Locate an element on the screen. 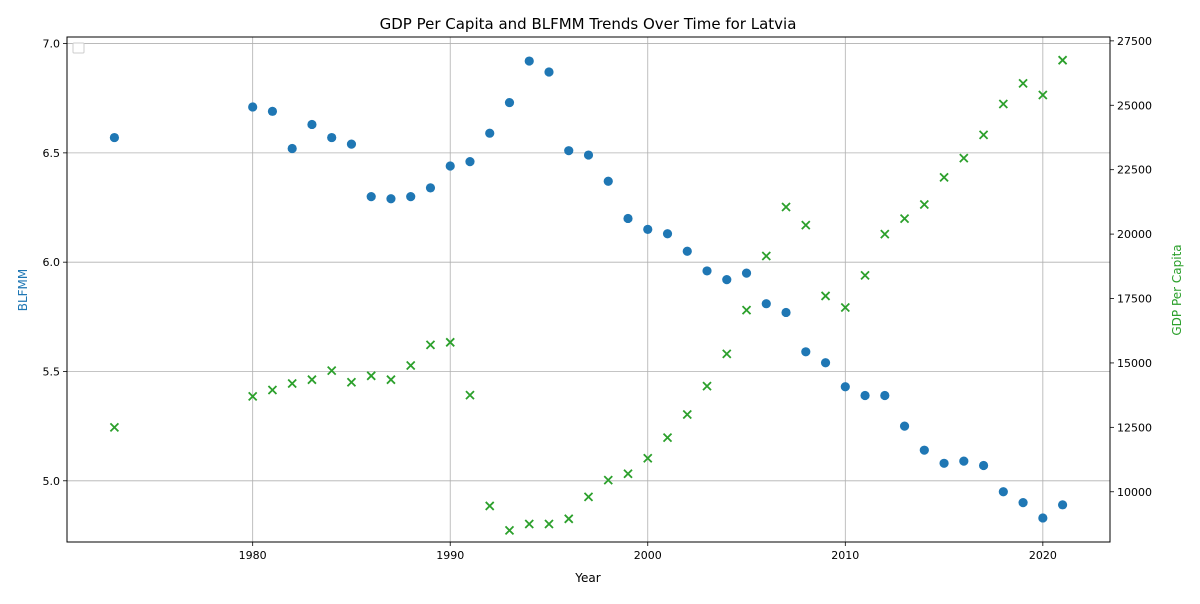  y-axis-right-label: GDP Per Capita is located at coordinates (1177, 289).